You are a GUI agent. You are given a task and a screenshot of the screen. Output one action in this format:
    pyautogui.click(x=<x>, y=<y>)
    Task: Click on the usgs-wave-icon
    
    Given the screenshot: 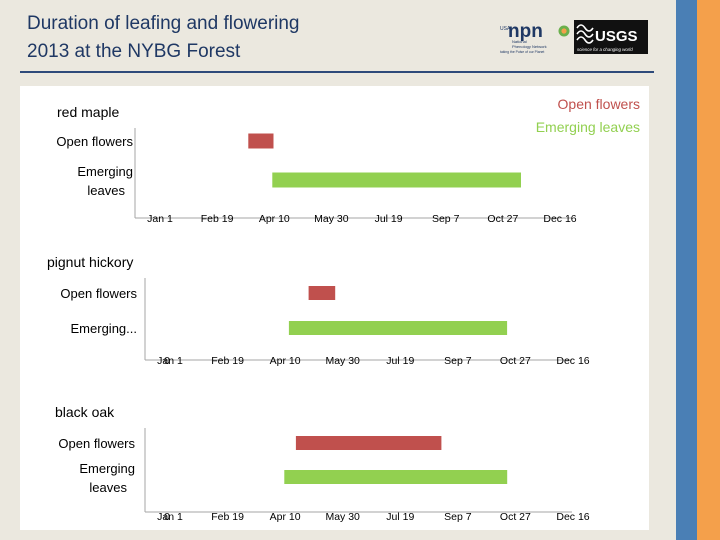 What is the action you would take?
    pyautogui.click(x=585, y=34)
    